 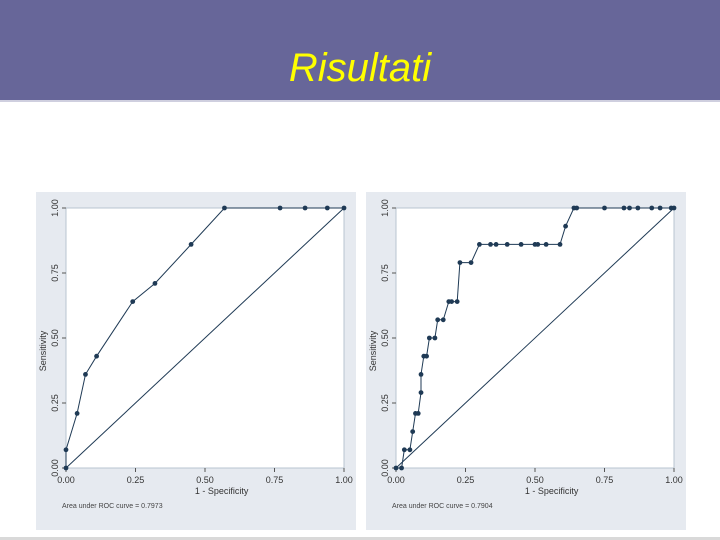 I want to click on bottom-divider, so click(x=360, y=538).